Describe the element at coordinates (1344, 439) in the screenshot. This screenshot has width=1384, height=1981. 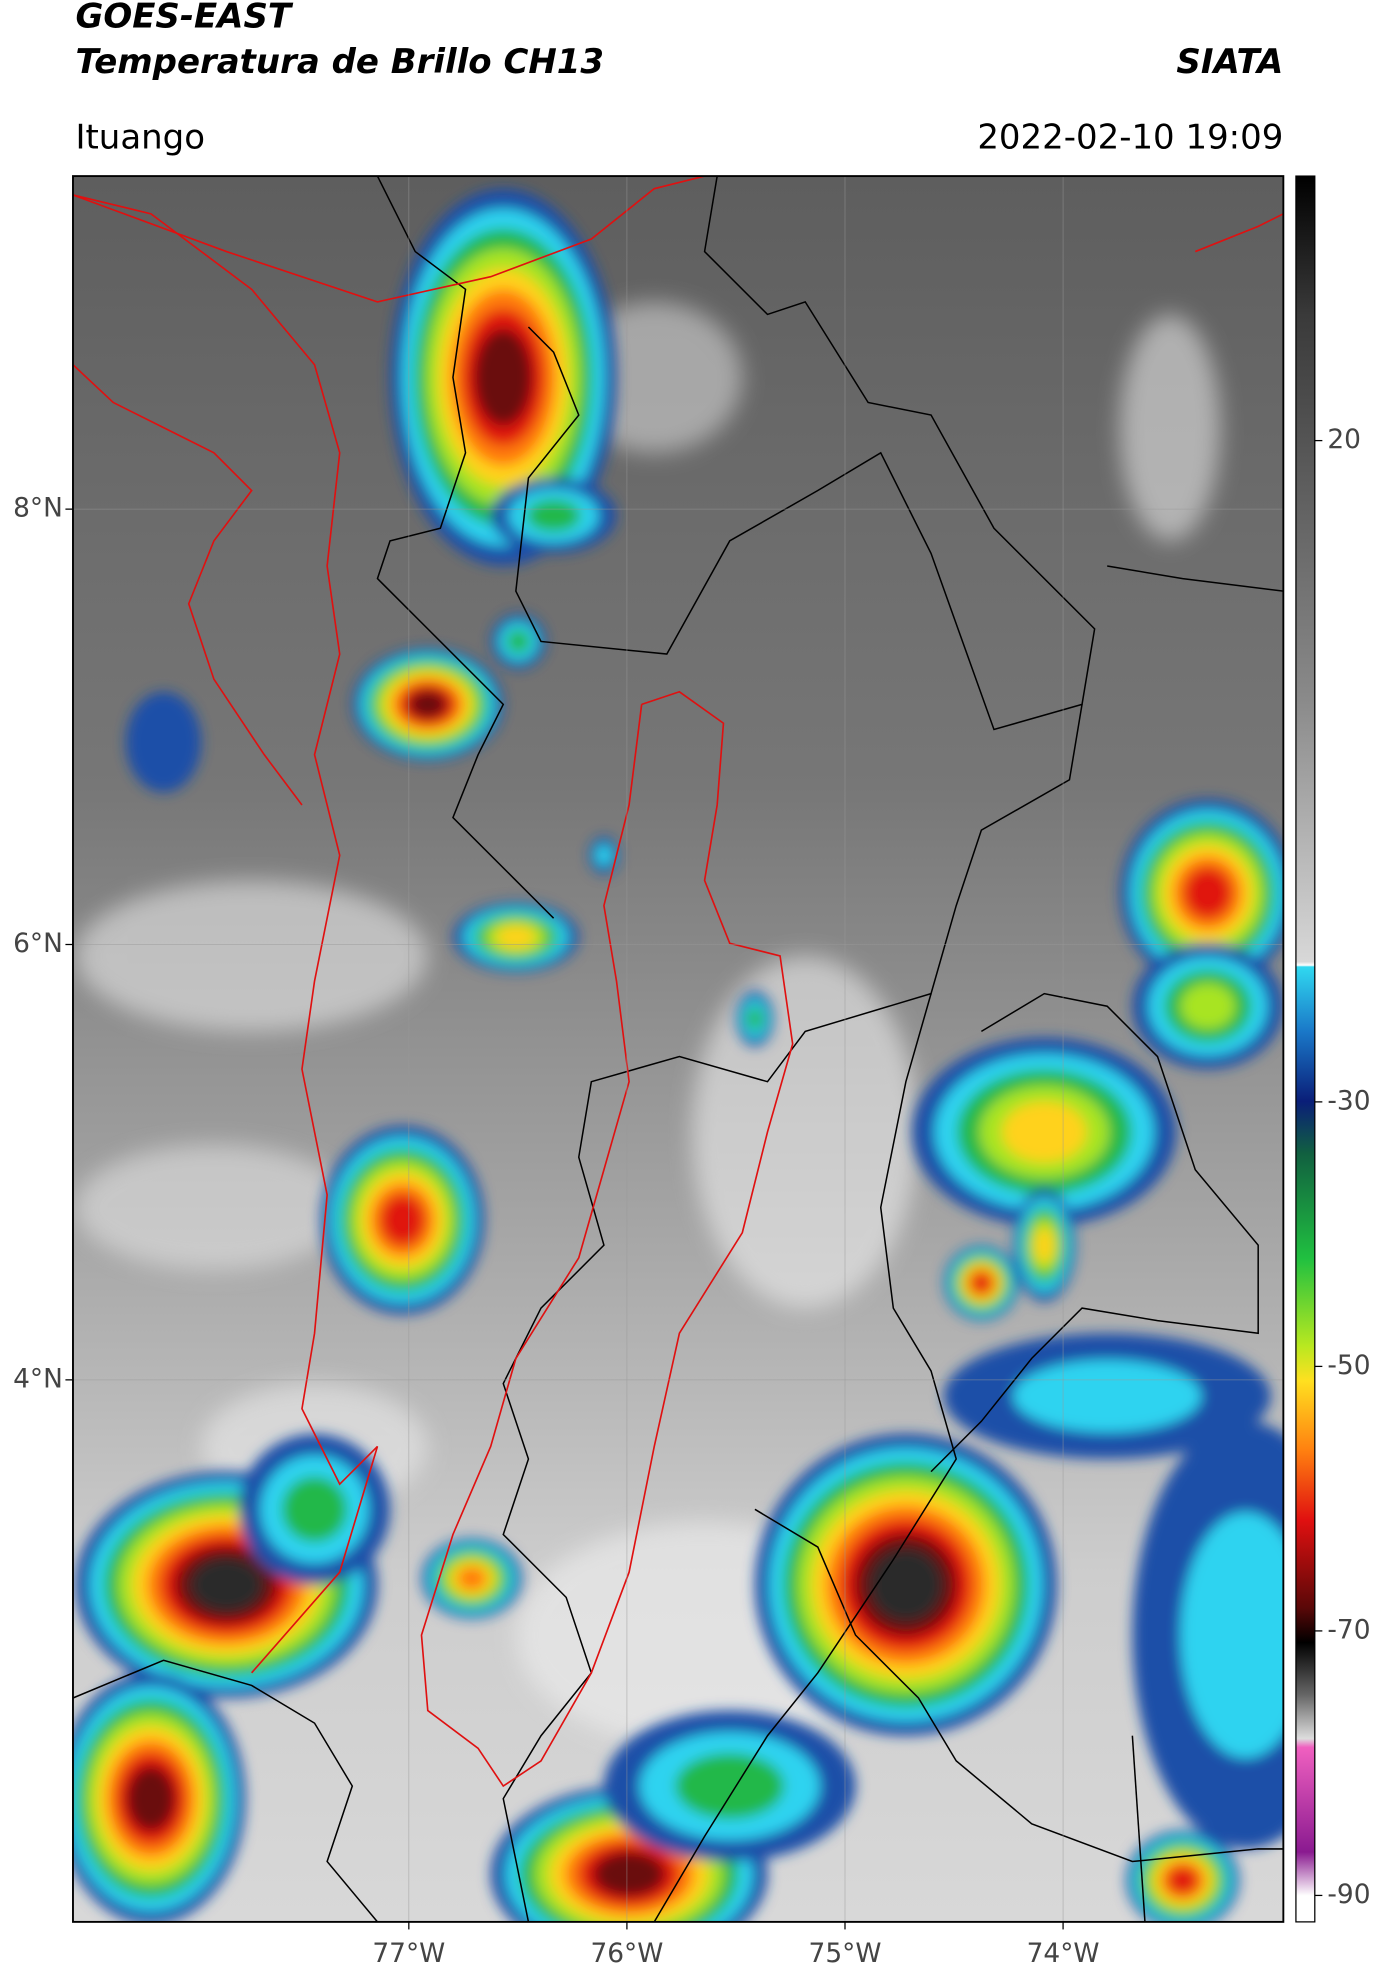
I see `colorbar-tick-label: 20` at that location.